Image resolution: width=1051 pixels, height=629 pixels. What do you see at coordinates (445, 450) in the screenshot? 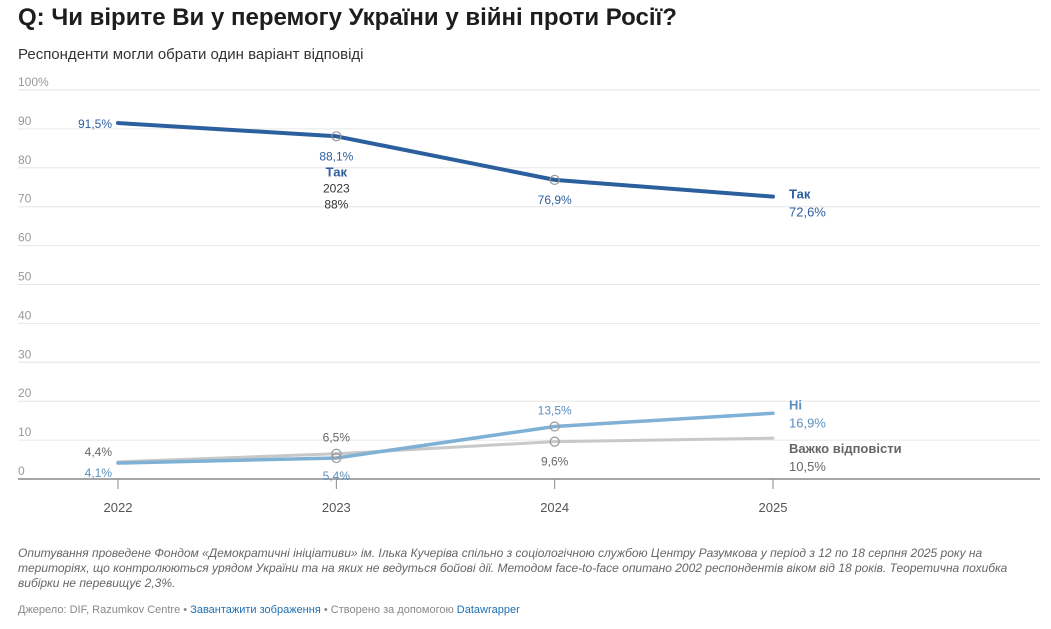
I see `series-line-vazhko` at bounding box center [445, 450].